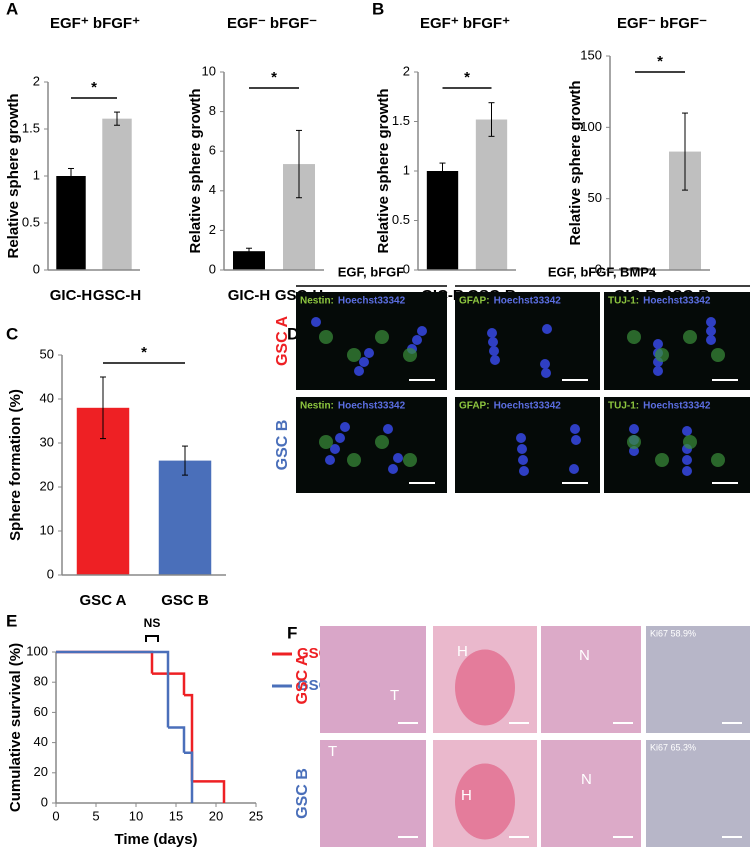 This screenshot has height=852, width=752. Describe the element at coordinates (586, 779) in the screenshot. I see `region-label: N` at that location.